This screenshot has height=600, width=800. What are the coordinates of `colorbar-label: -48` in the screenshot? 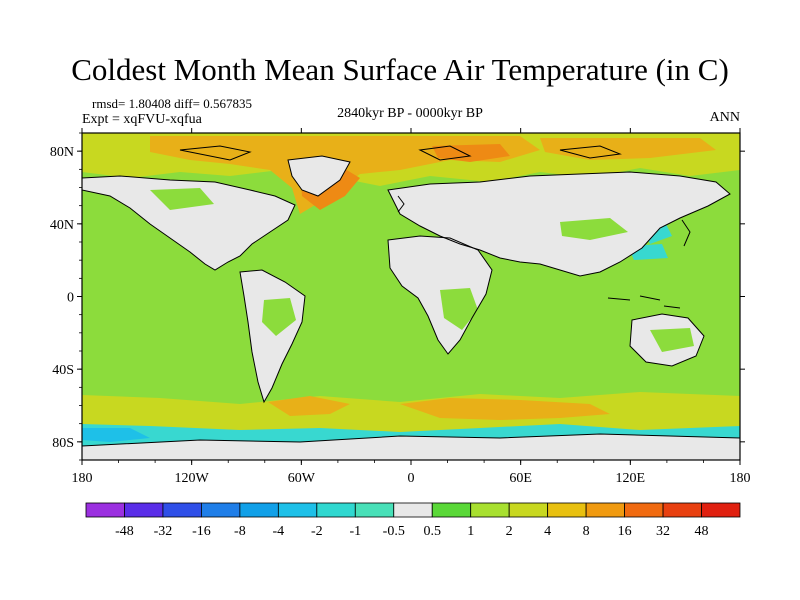 It's located at (124, 531).